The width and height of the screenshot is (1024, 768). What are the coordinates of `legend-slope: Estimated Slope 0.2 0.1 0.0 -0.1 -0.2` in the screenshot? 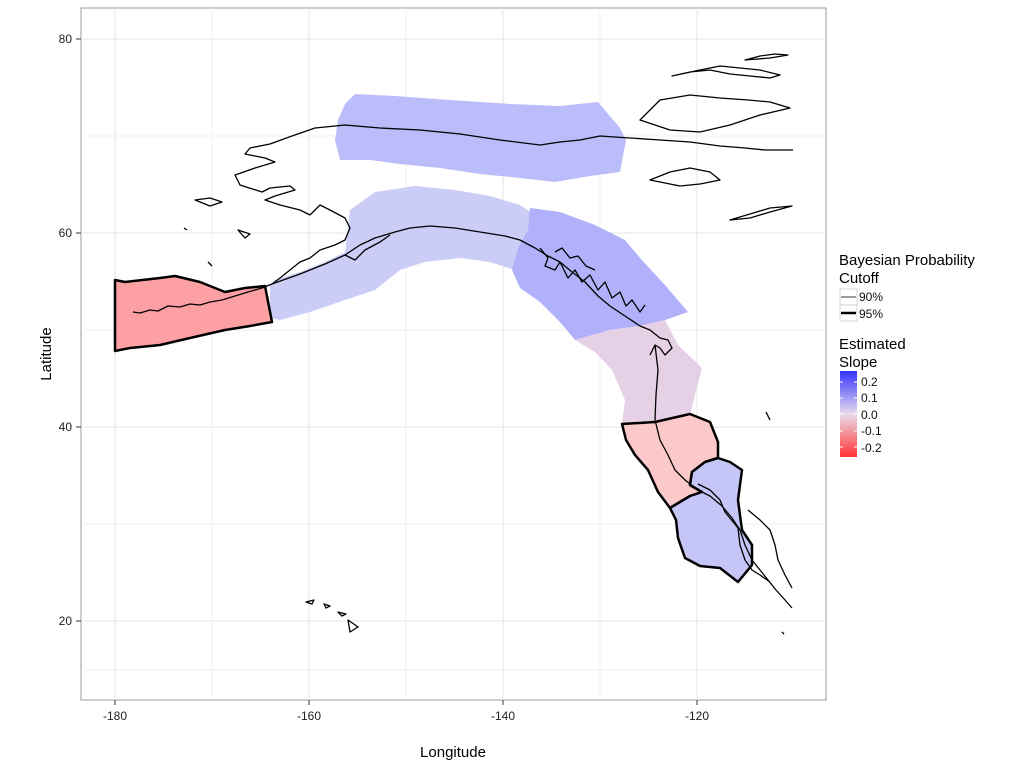 It's located at (872, 396).